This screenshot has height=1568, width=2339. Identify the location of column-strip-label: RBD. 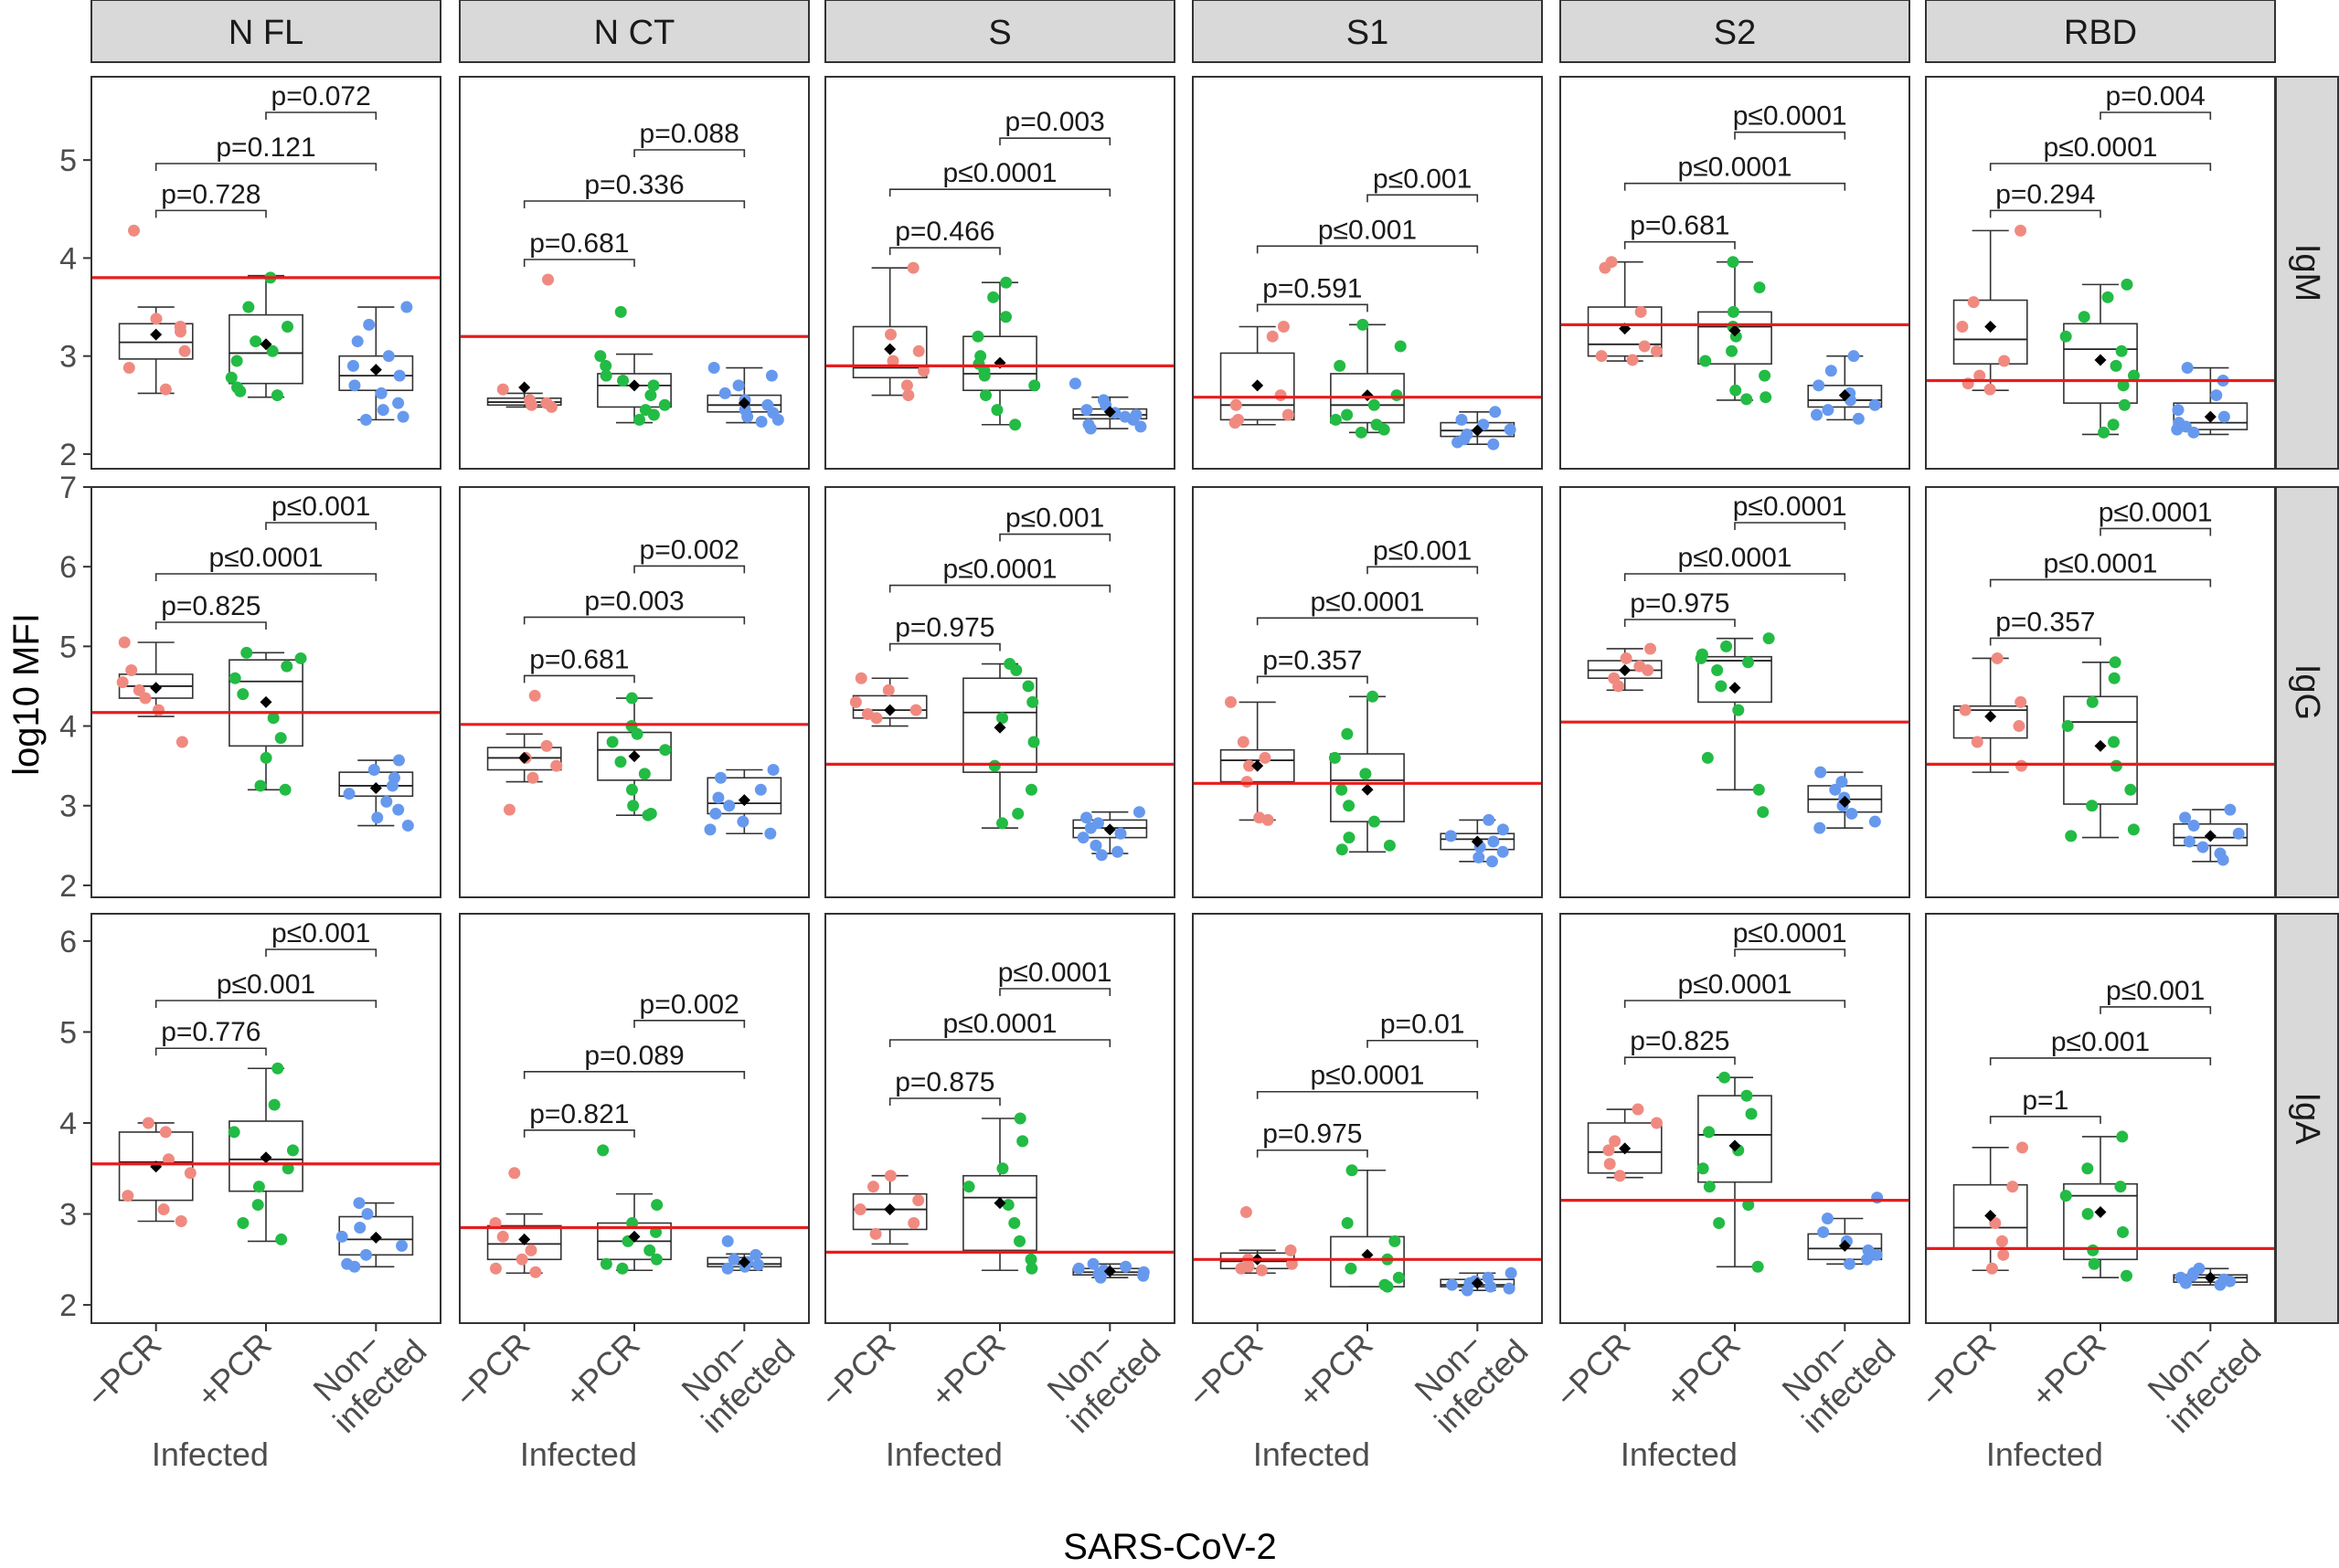
(2100, 33).